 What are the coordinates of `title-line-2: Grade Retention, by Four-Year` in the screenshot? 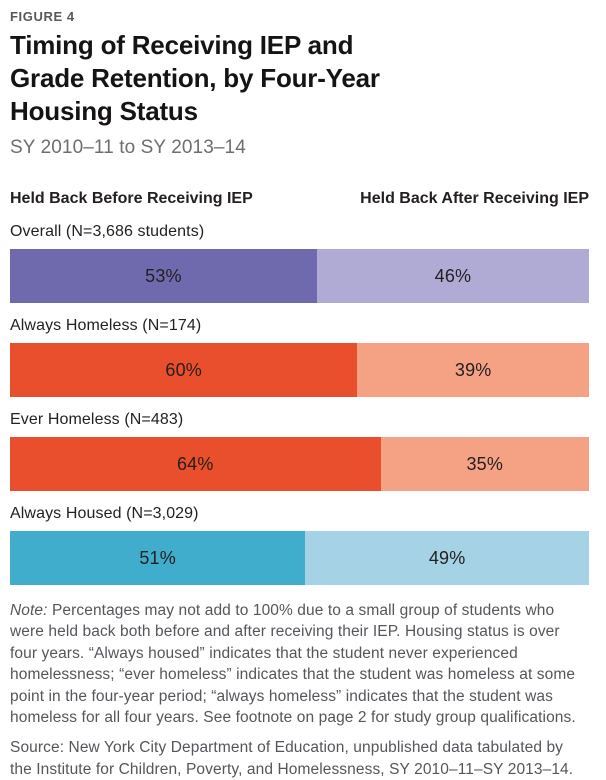 It's located at (195, 78).